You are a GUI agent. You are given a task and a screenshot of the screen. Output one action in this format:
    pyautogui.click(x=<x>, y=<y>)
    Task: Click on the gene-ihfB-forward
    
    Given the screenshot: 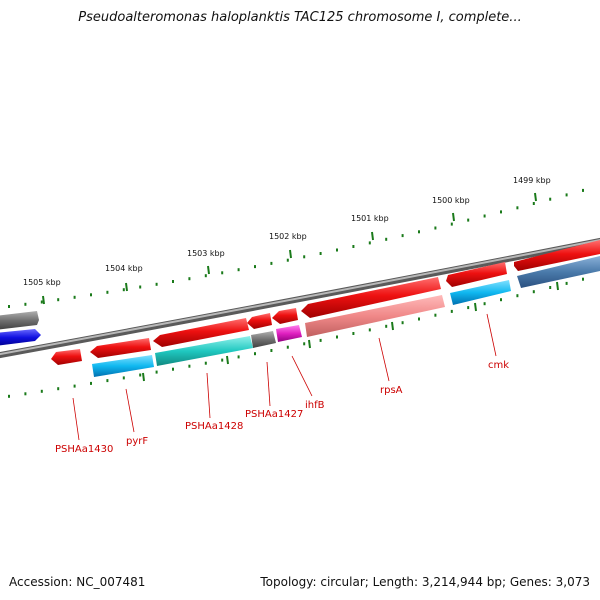 What is the action you would take?
    pyautogui.click(x=285, y=316)
    